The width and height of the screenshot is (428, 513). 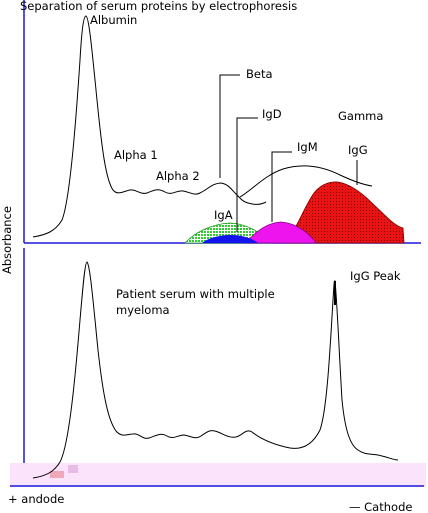 What do you see at coordinates (73, 469) in the screenshot?
I see `gel-sample-dots` at bounding box center [73, 469].